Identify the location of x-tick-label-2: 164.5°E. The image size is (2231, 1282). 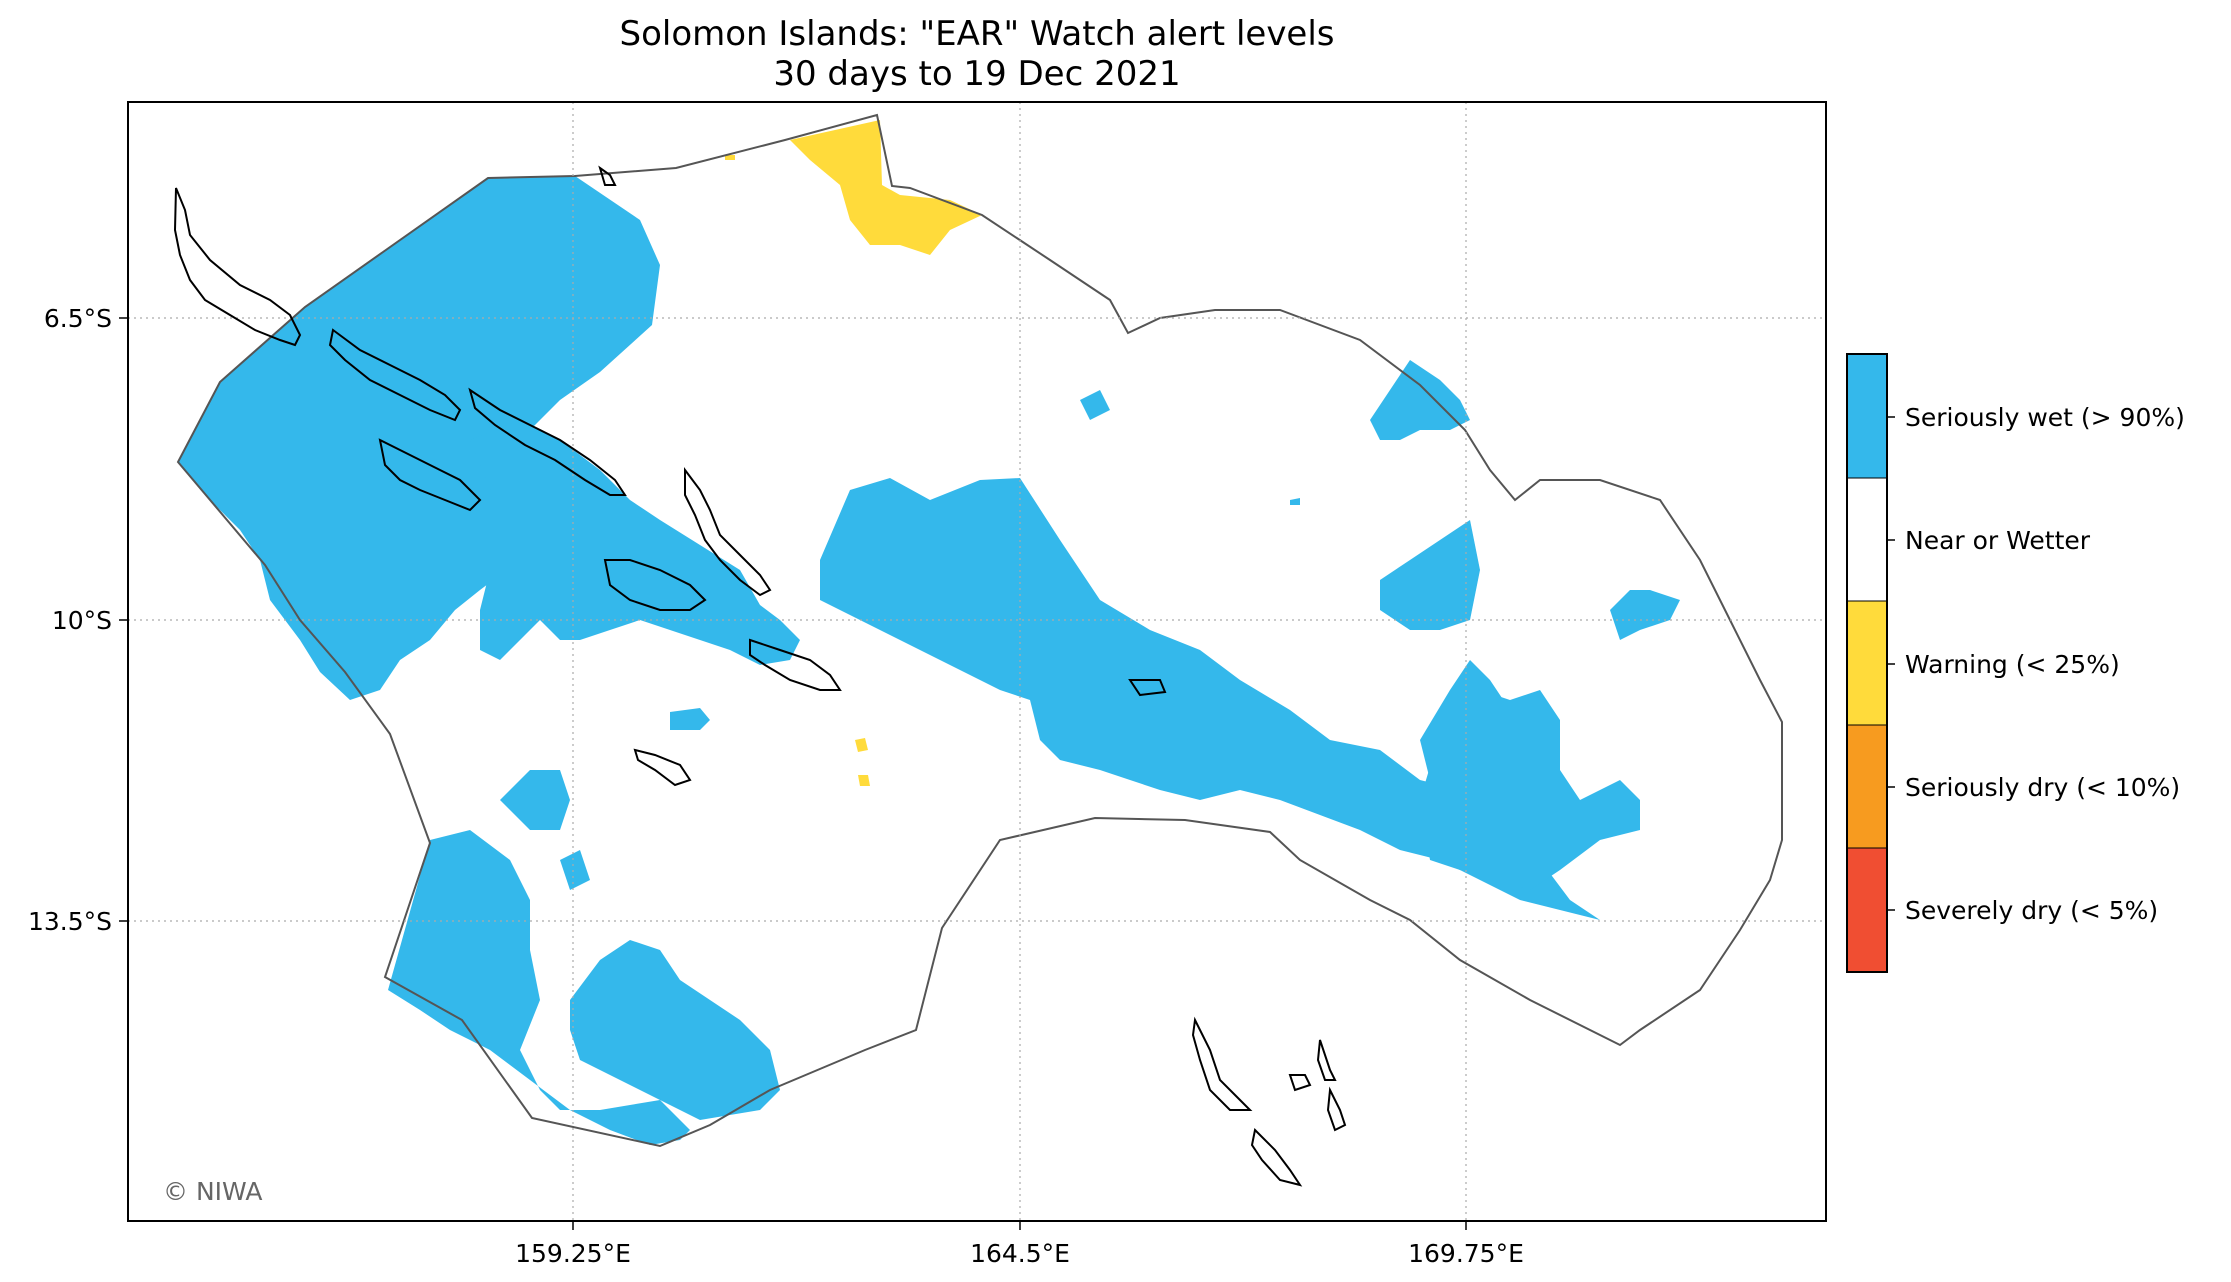
(1020, 1253).